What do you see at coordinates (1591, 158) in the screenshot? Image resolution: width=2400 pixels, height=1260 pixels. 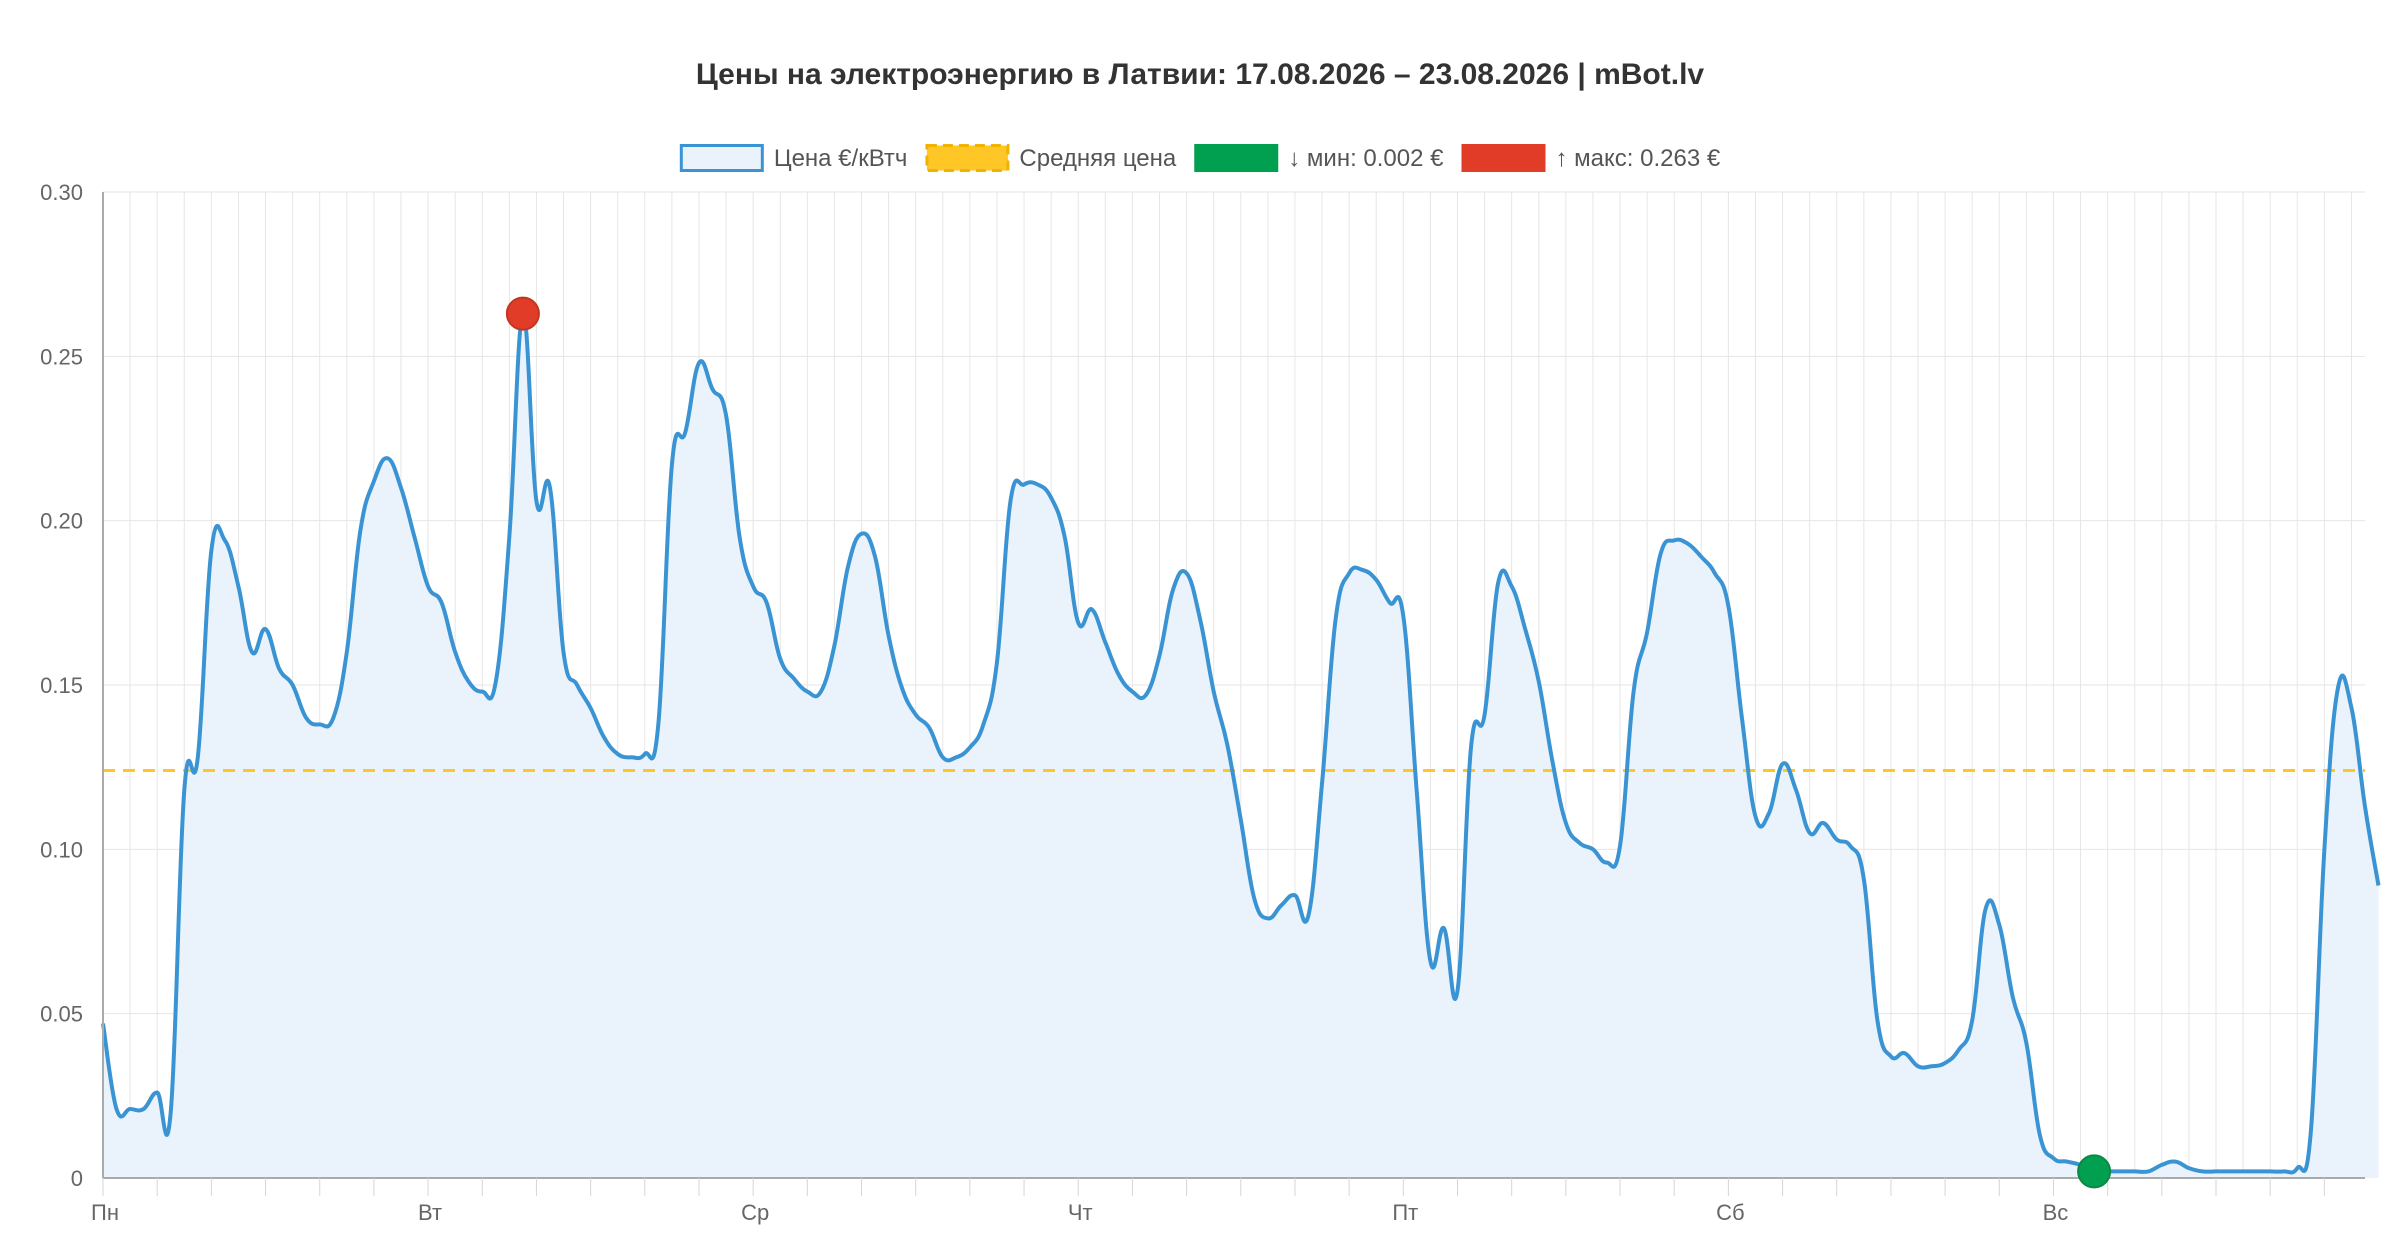 I see `legend-item-max: ↑ макс: 0.263 €` at bounding box center [1591, 158].